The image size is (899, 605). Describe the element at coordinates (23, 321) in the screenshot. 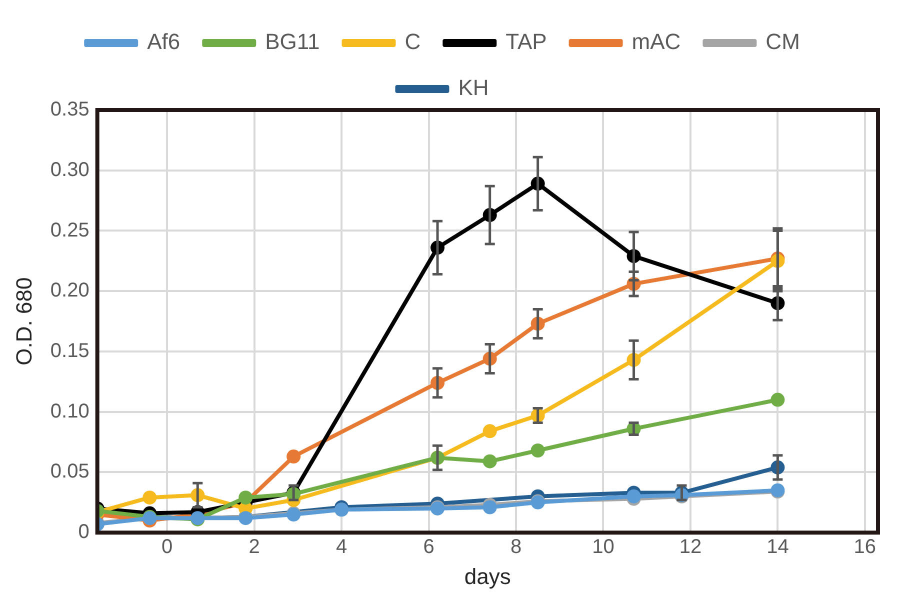

I see `y-axis-title: O.D. 680` at that location.